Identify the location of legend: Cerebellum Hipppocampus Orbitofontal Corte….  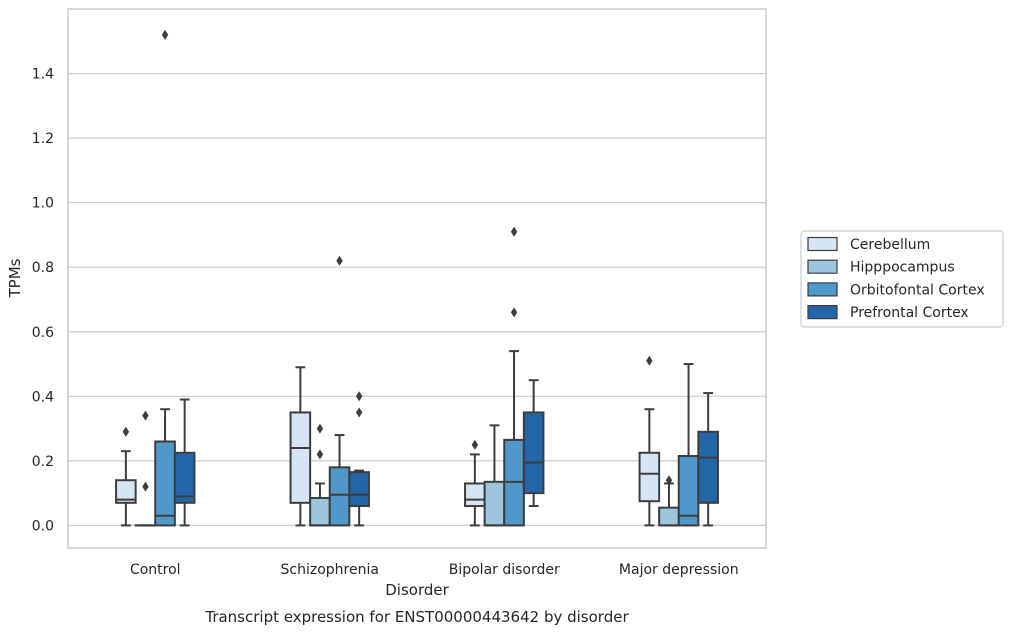
(902, 279).